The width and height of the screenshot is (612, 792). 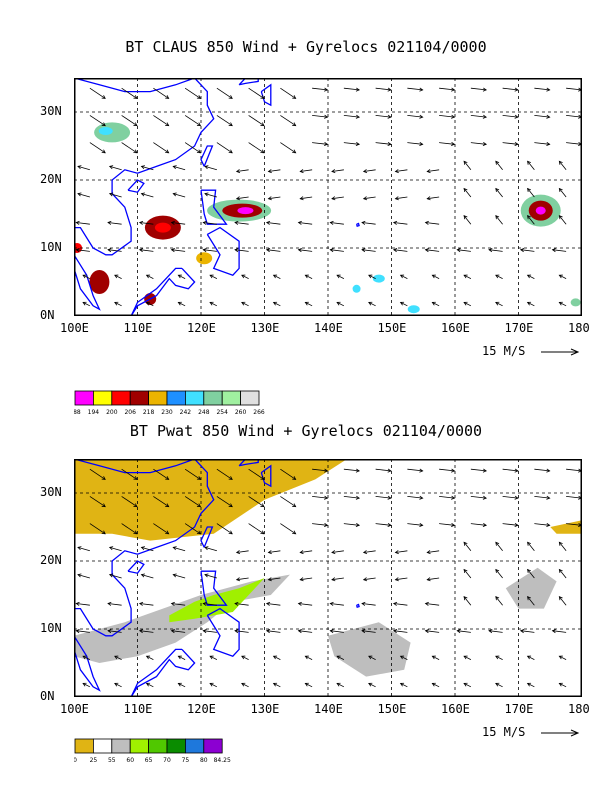 What do you see at coordinates (241, 412) in the screenshot?
I see `colorbar-tick-label: 260` at bounding box center [241, 412].